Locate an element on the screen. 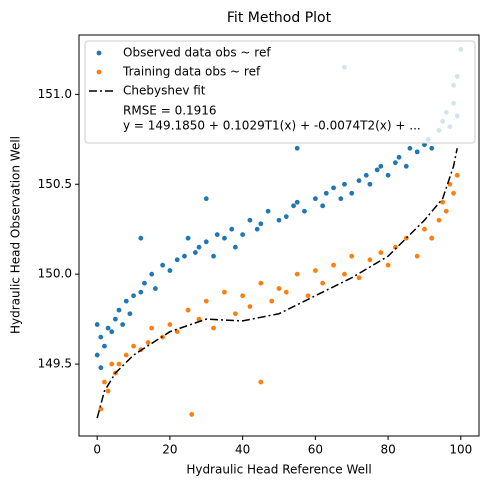 The image size is (490, 490). chart-title: Fit Method Plot is located at coordinates (279, 18).